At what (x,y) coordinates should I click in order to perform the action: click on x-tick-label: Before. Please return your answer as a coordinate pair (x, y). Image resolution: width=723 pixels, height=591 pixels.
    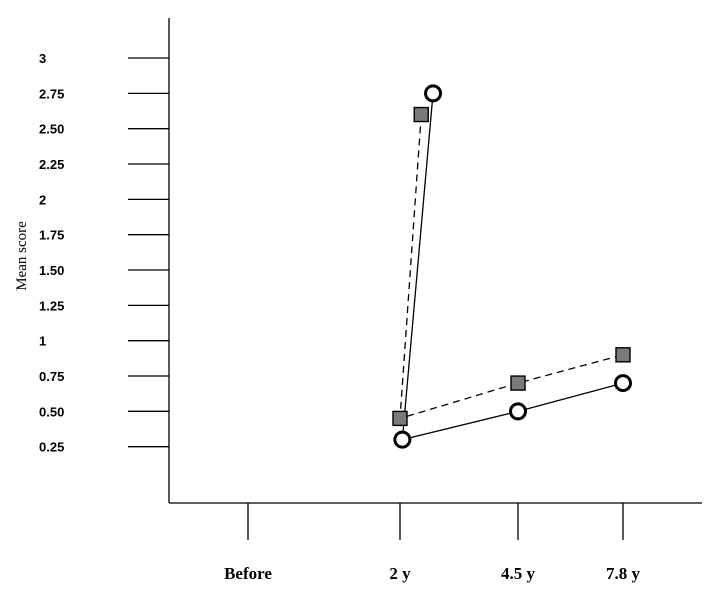
    Looking at the image, I should click on (248, 573).